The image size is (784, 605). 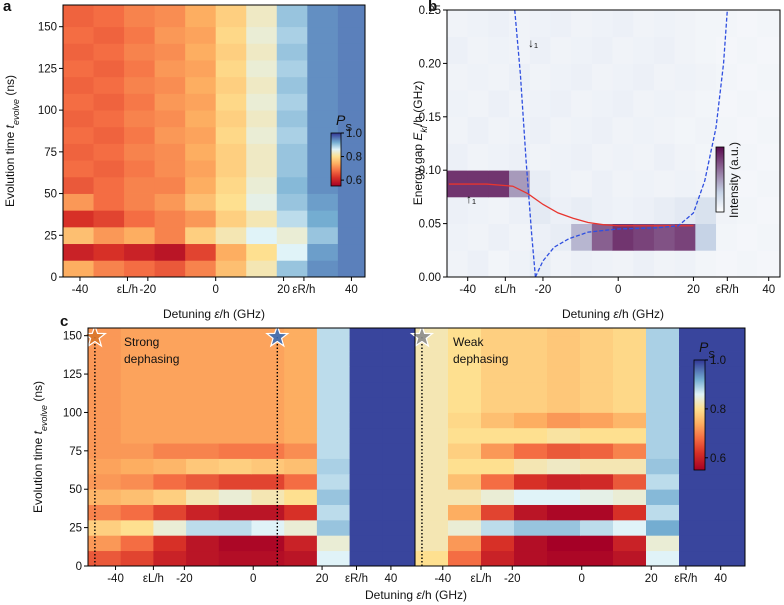 I want to click on panel-letter: a, so click(x=7, y=7).